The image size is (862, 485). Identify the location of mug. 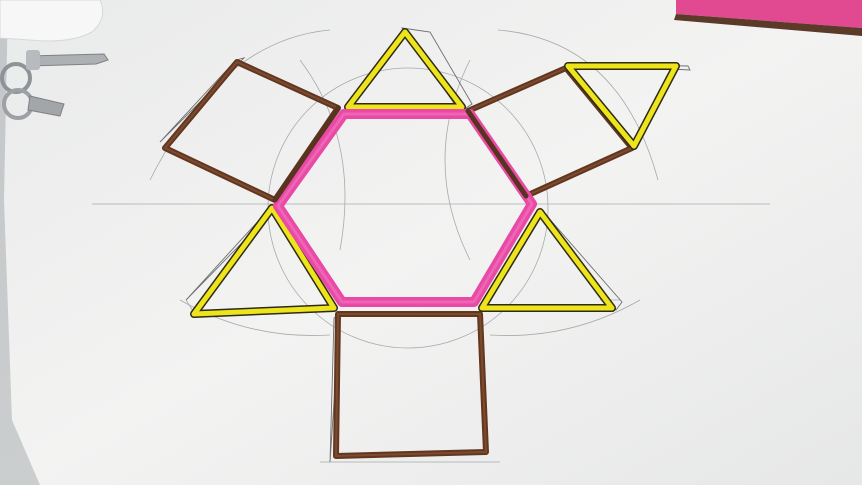
(52, 21).